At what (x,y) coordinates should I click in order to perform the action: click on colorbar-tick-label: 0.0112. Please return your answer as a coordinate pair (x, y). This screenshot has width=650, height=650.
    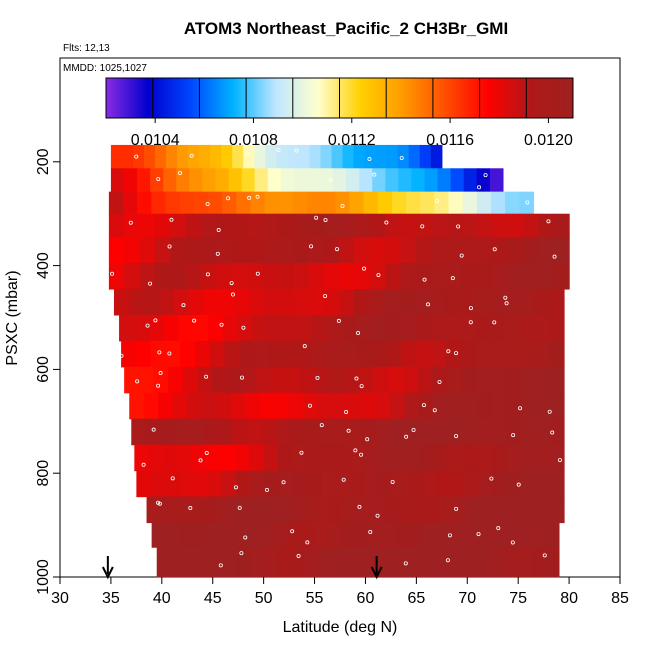
    Looking at the image, I should click on (352, 140).